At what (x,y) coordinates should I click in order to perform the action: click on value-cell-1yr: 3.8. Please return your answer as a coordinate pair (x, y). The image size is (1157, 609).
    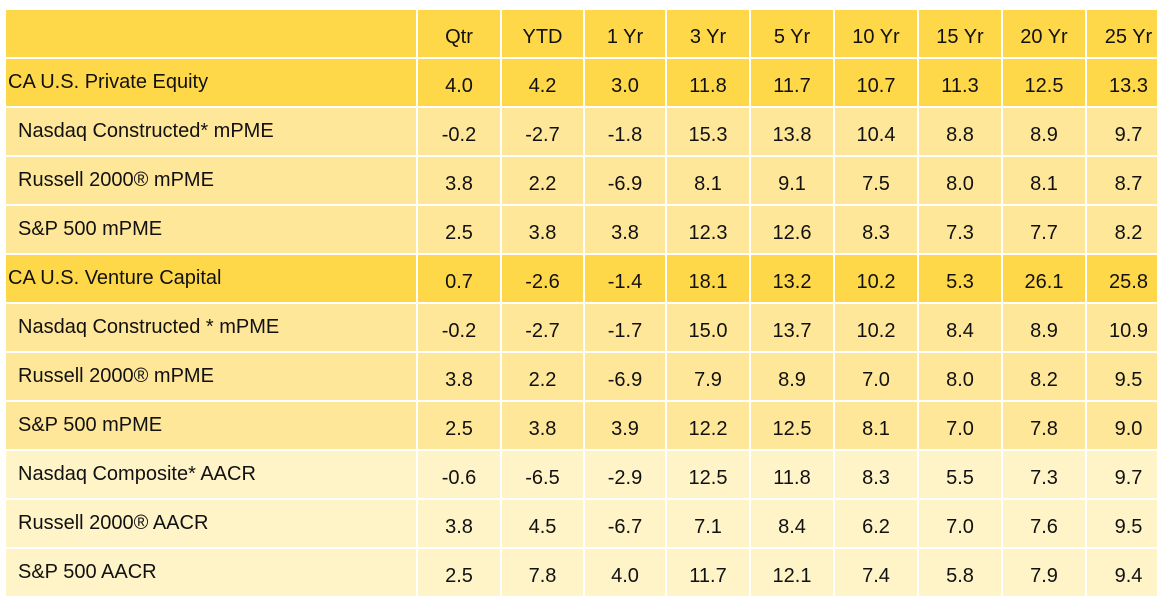
    Looking at the image, I should click on (625, 230).